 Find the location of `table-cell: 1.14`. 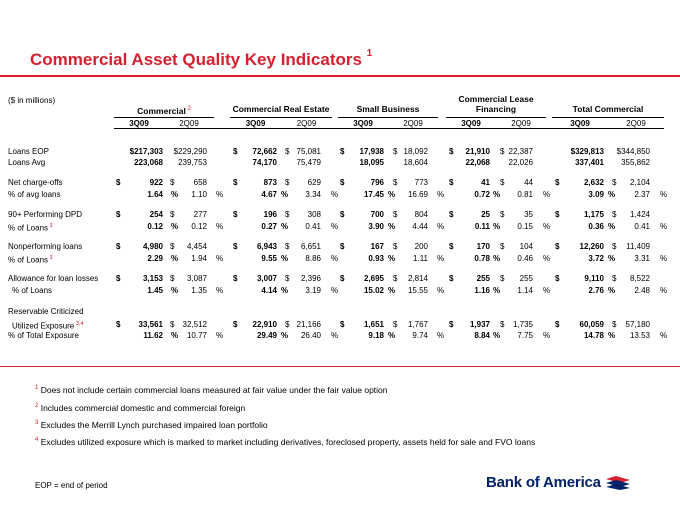

table-cell: 1.14 is located at coordinates (525, 290).